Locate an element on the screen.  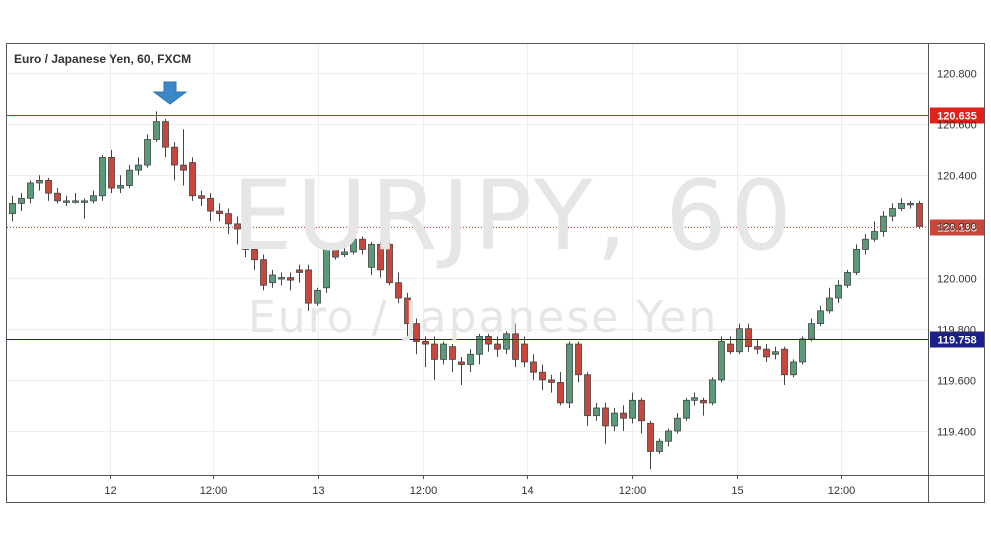
y-tick-label: 119.800 is located at coordinates (956, 331).